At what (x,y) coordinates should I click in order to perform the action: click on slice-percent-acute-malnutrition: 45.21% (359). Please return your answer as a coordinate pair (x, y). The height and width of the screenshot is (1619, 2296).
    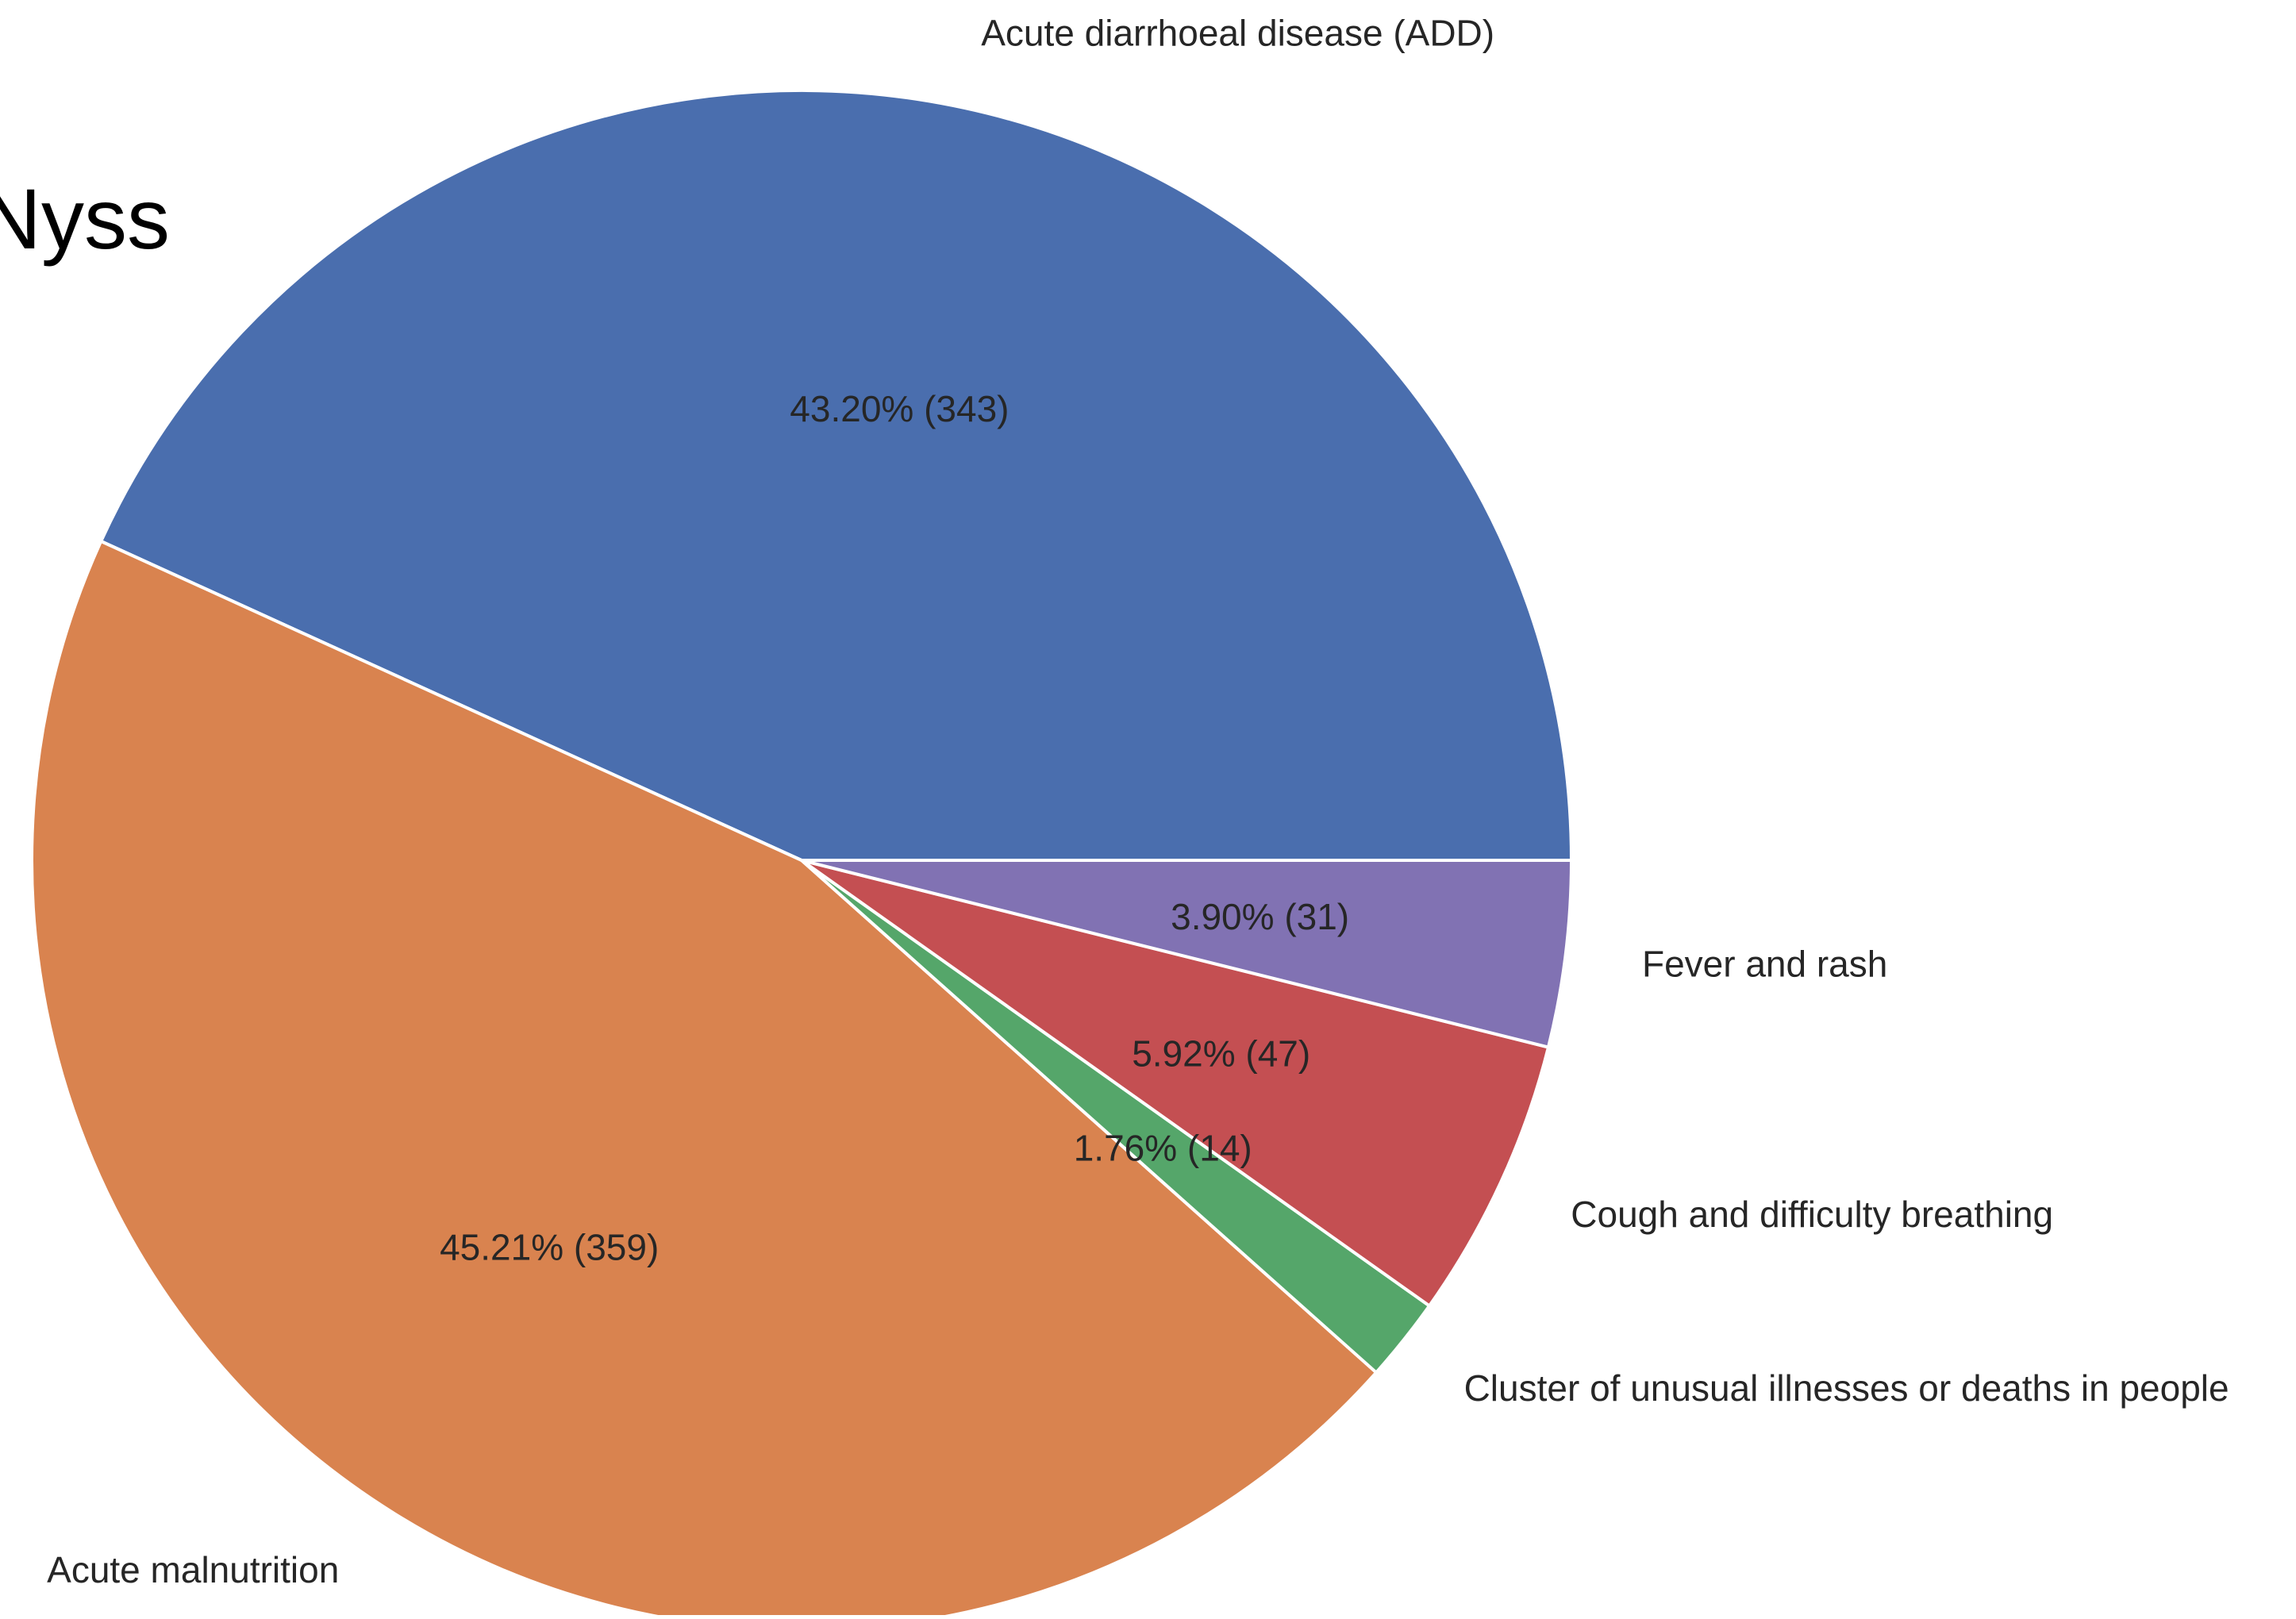
    Looking at the image, I should click on (549, 1247).